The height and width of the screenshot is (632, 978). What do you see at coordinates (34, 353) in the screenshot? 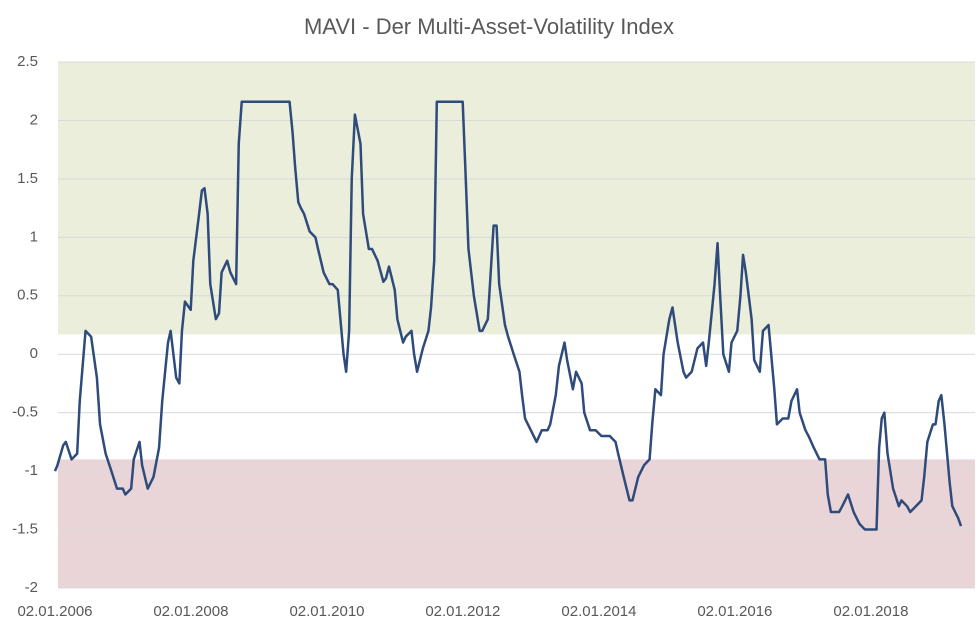
I see `y-tick-label: 0` at bounding box center [34, 353].